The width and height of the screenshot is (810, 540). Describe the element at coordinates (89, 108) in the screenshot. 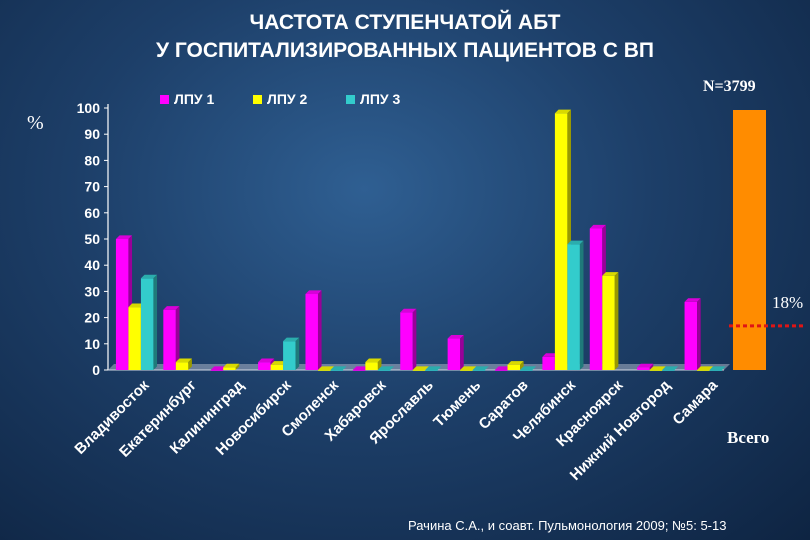

I see `y-tick-label: 100` at that location.